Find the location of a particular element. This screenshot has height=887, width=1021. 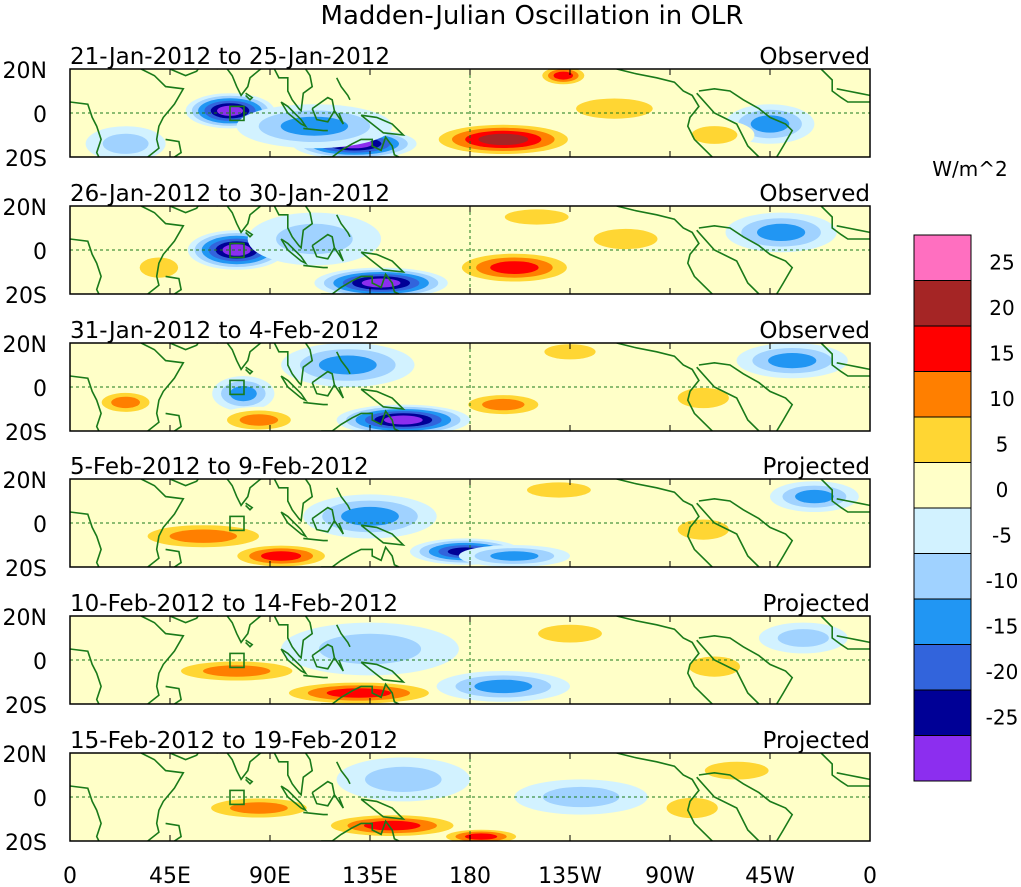

colorbar: W/m^2 25 20 15 10 5 0 -5 -10 -15 -20 -25 is located at coordinates (966, 469).